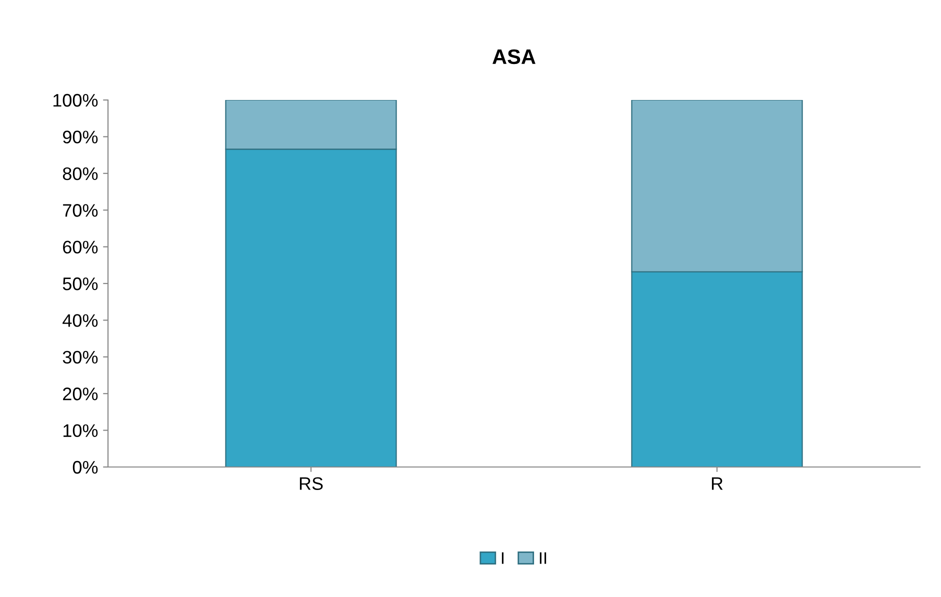  I want to click on y-tick-label: 40%, so click(80, 320).